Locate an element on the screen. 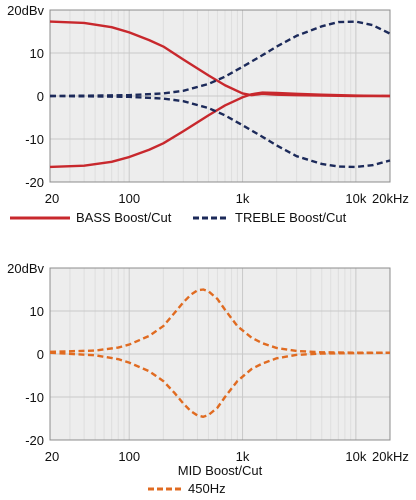  legend-label-bass-boost-cut: BASS Boost/Cut is located at coordinates (124, 217).